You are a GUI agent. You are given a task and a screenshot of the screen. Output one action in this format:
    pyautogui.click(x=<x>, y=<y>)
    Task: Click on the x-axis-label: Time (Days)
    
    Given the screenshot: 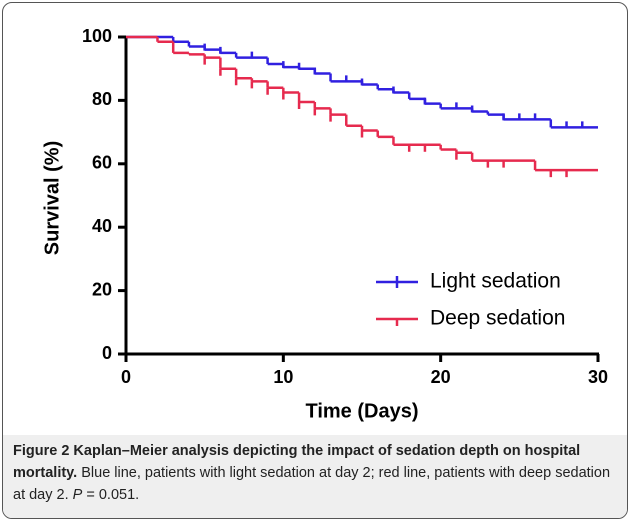 What is the action you would take?
    pyautogui.click(x=361, y=411)
    